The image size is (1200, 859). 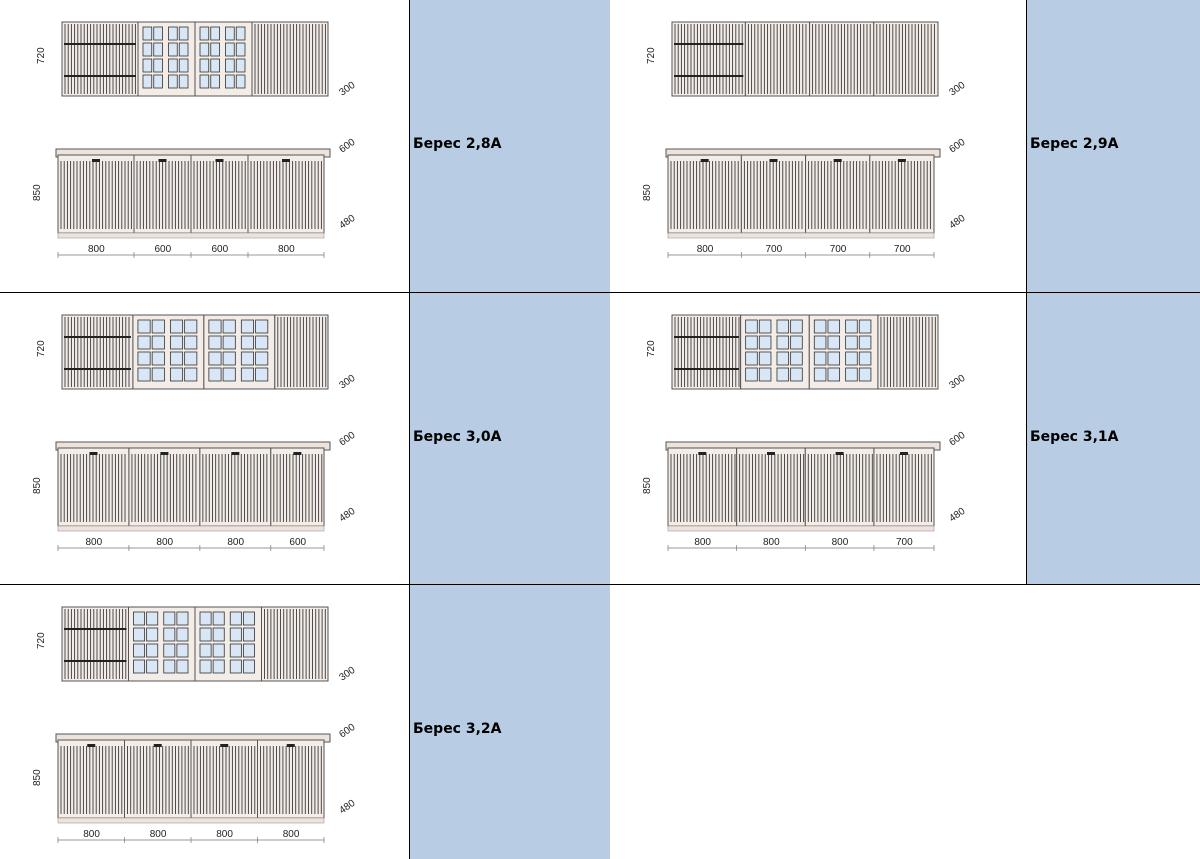 What do you see at coordinates (600, 584) in the screenshot?
I see `table-divider` at bounding box center [600, 584].